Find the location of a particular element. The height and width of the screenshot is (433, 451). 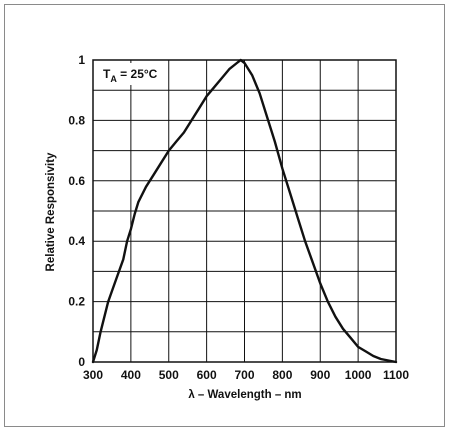

y-tick-label: 0.2 is located at coordinates (76, 302).